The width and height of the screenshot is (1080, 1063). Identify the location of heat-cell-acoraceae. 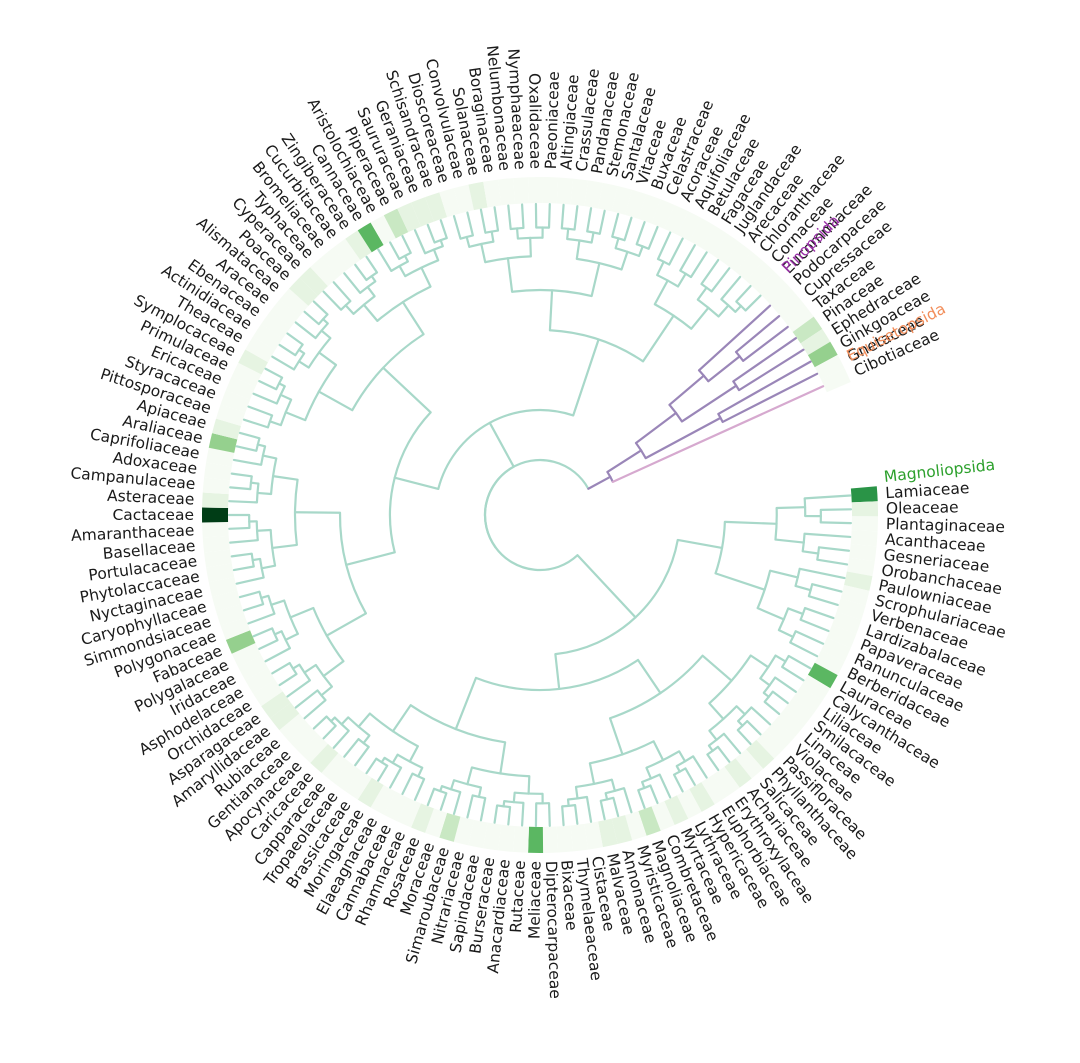
(676, 219).